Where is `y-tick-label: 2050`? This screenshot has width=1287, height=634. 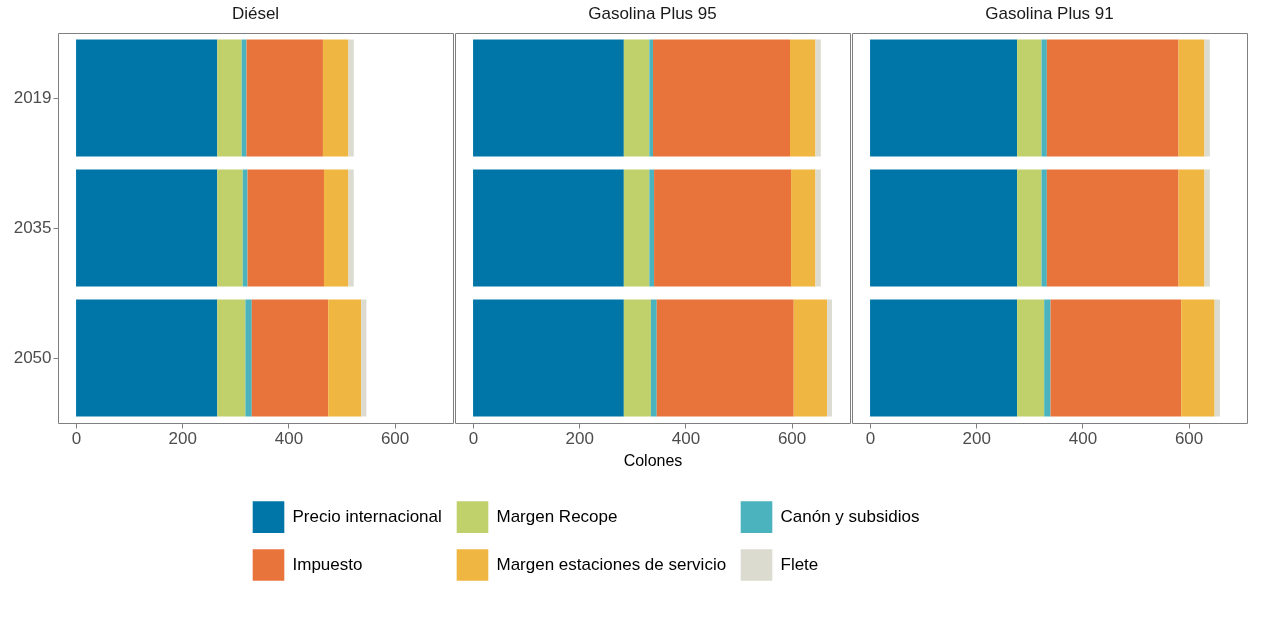 y-tick-label: 2050 is located at coordinates (32, 357).